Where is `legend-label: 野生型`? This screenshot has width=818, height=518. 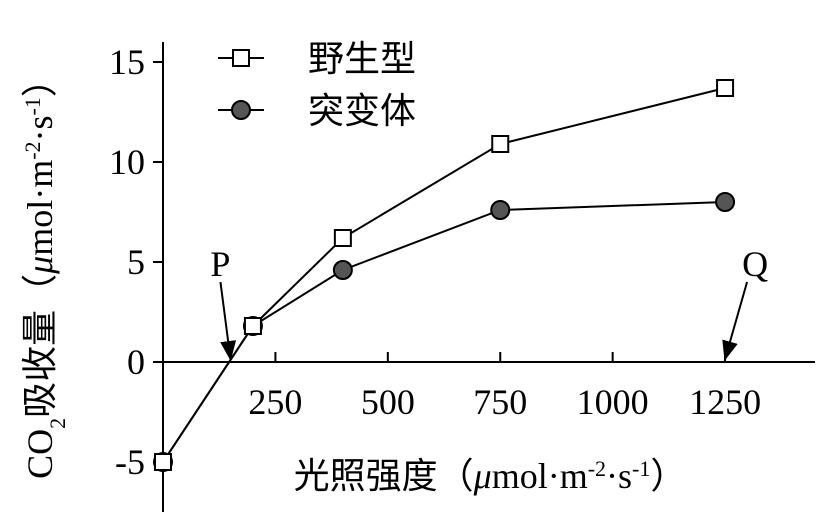 legend-label: 野生型 is located at coordinates (362, 59).